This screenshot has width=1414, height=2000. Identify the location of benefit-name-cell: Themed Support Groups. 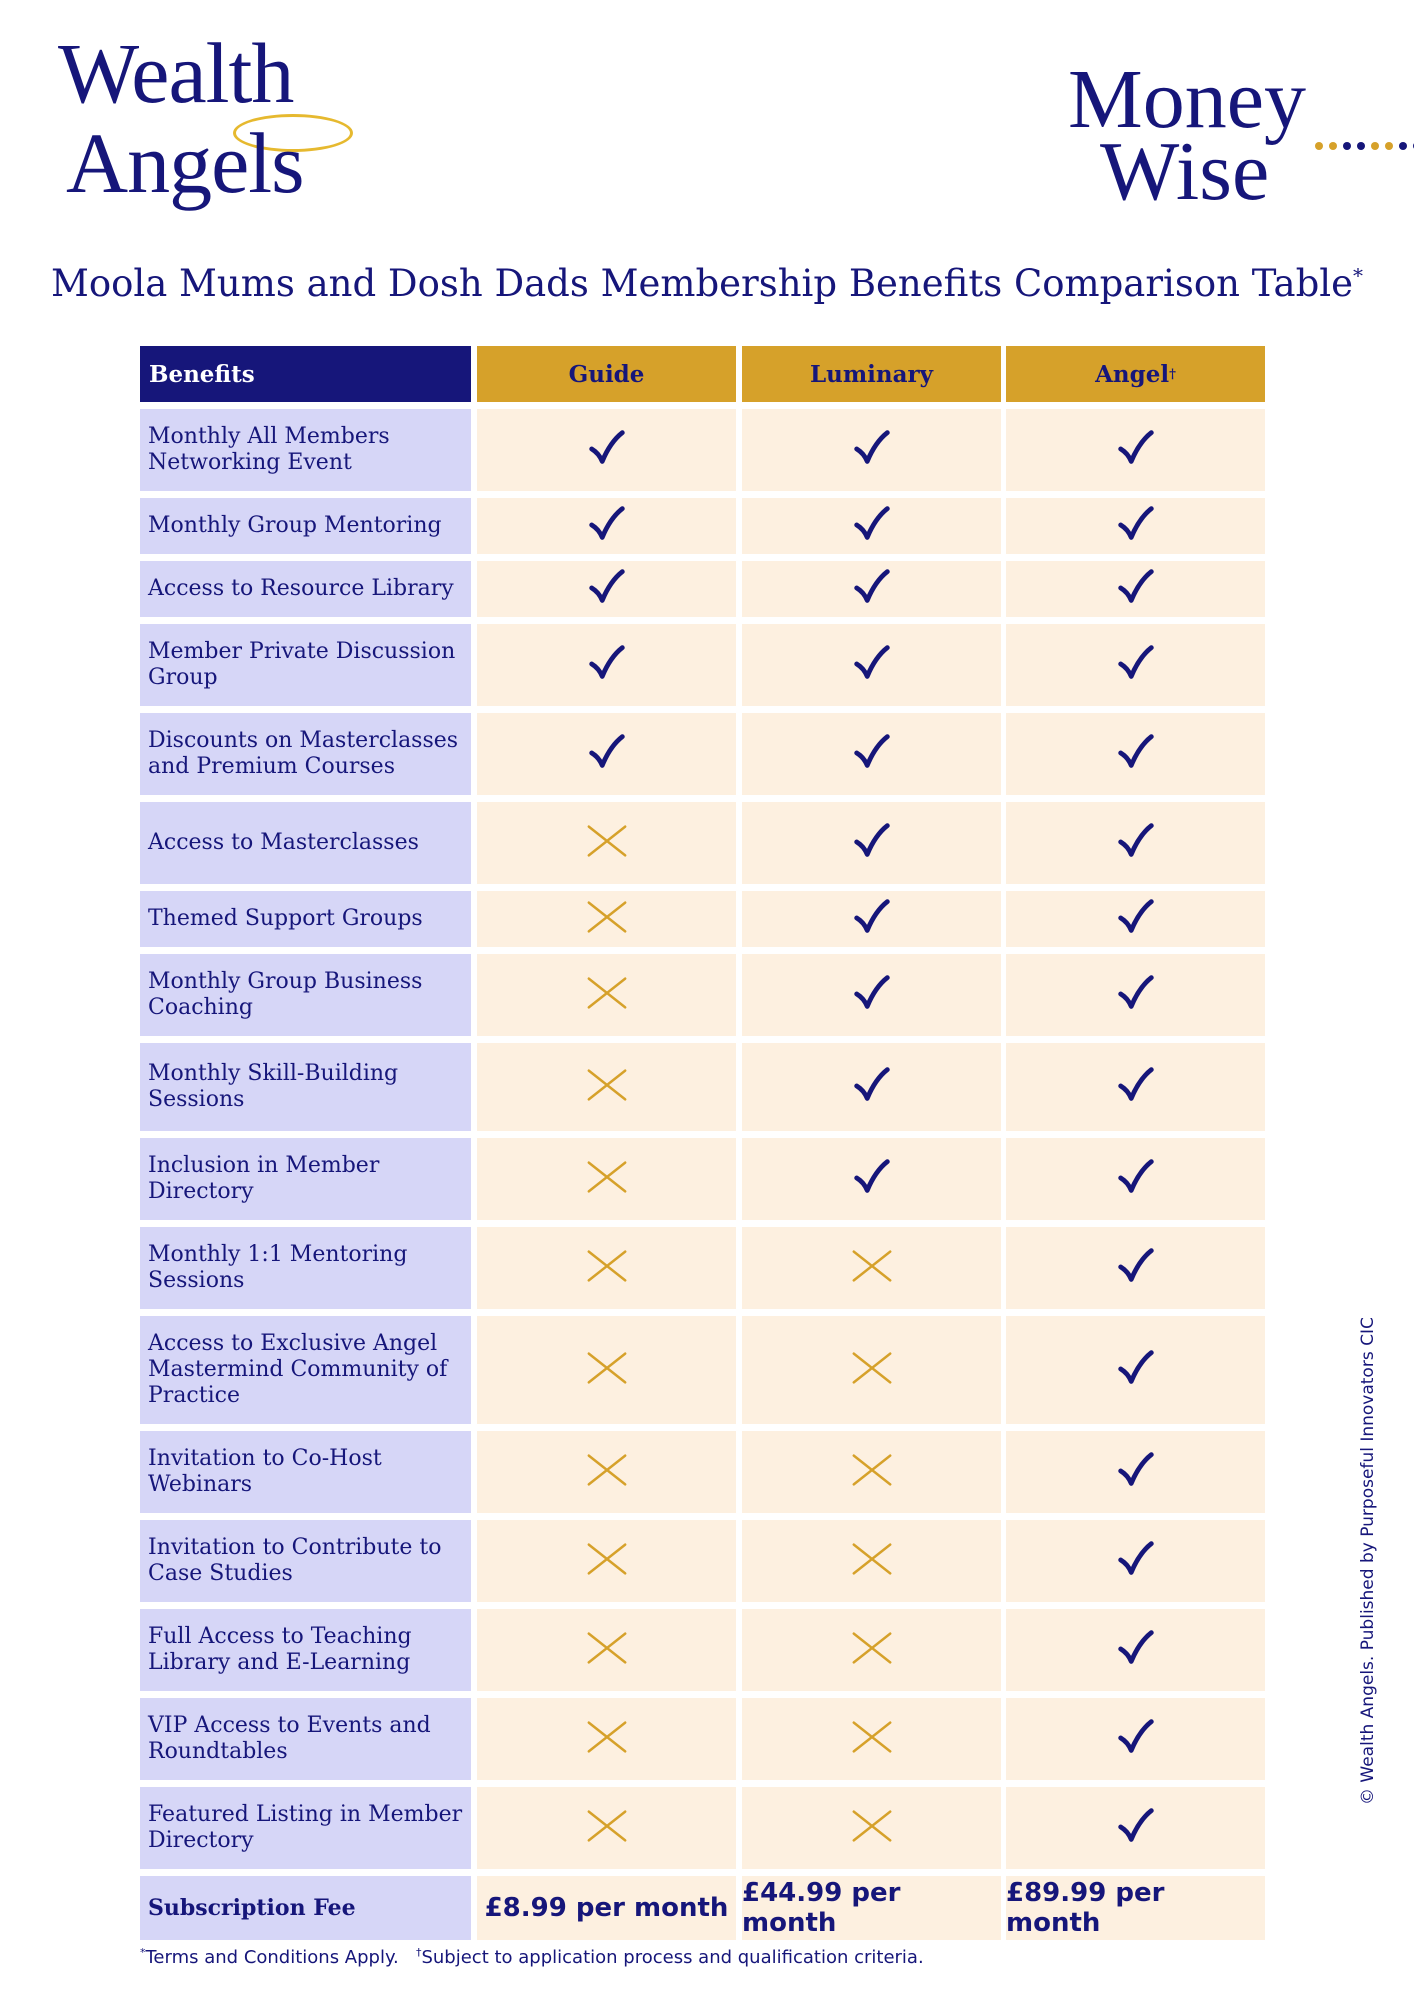
(305, 919).